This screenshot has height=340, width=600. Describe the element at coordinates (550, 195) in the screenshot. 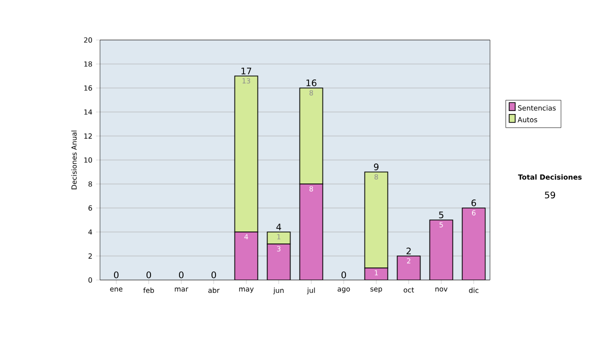

I see `text: 59` at that location.